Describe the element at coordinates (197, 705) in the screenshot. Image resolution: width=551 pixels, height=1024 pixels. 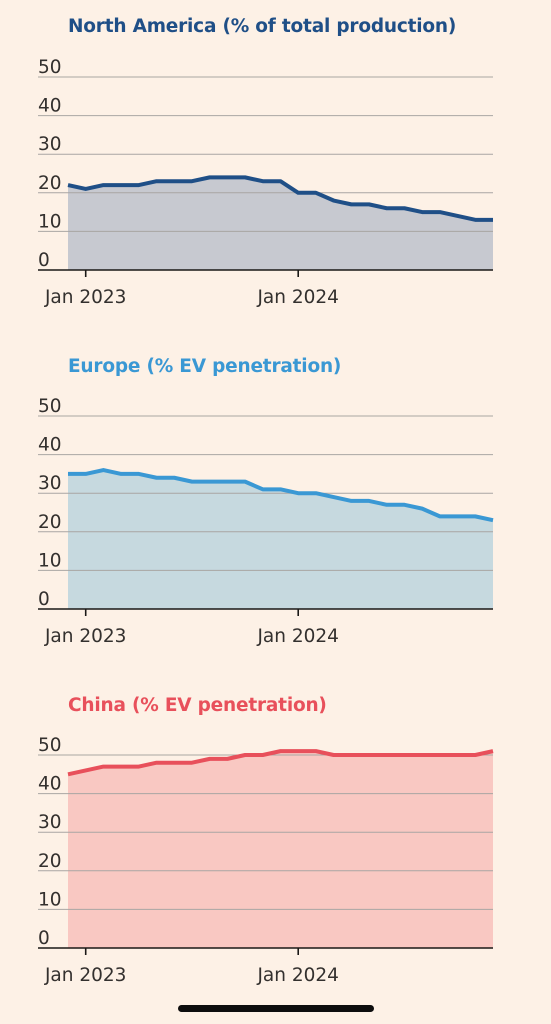
I see `chart-title-china: China (% EV penetration)` at that location.